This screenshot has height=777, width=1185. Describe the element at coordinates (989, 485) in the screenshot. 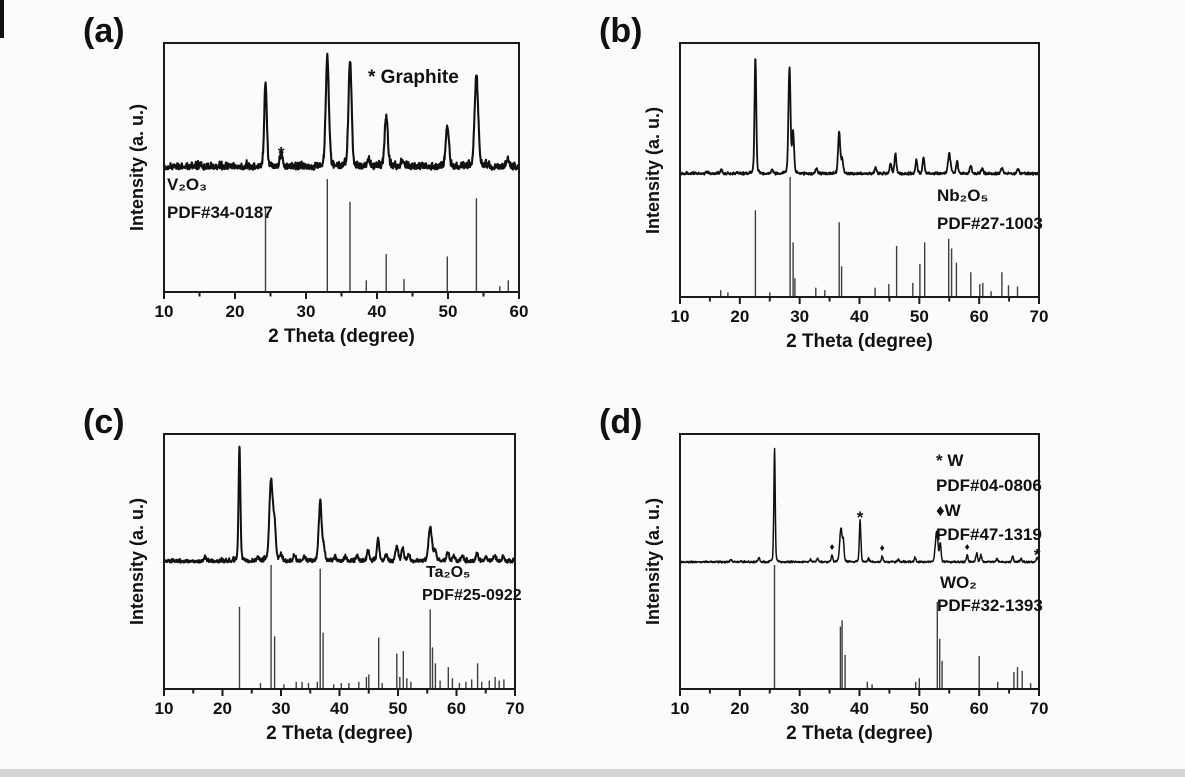

I see `legend-w-cubic-pdf: PDF#04-0806` at that location.